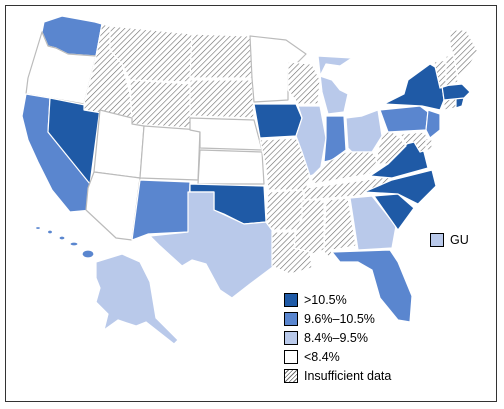 The height and width of the screenshot is (409, 504). I want to click on state-sd, so click(222, 99).